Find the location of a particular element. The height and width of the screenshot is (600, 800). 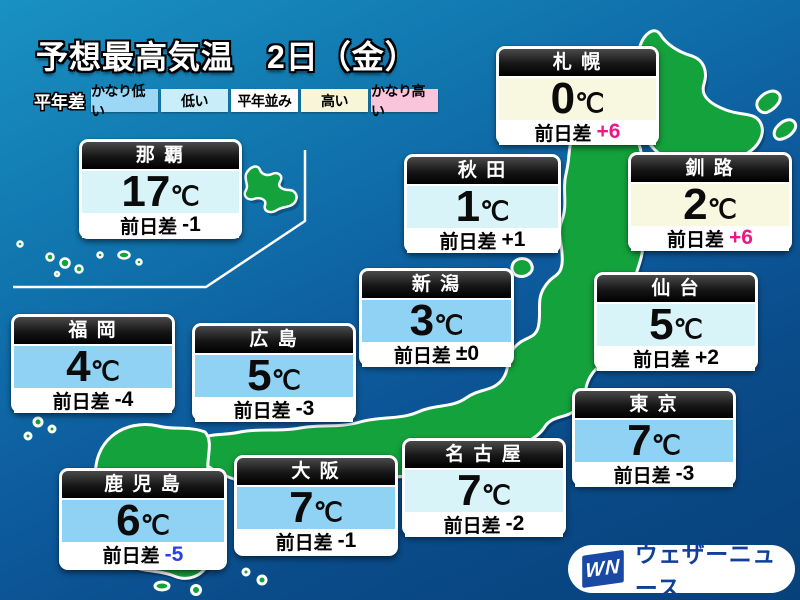

diff-value: +6 is located at coordinates (741, 238).